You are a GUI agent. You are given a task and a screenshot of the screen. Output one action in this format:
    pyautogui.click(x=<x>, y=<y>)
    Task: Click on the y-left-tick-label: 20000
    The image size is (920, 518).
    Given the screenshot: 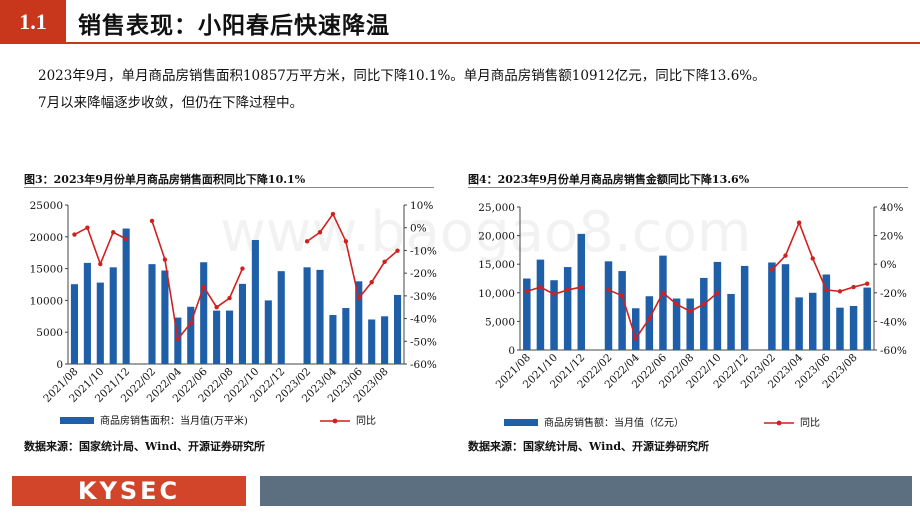 What is the action you would take?
    pyautogui.click(x=46, y=238)
    